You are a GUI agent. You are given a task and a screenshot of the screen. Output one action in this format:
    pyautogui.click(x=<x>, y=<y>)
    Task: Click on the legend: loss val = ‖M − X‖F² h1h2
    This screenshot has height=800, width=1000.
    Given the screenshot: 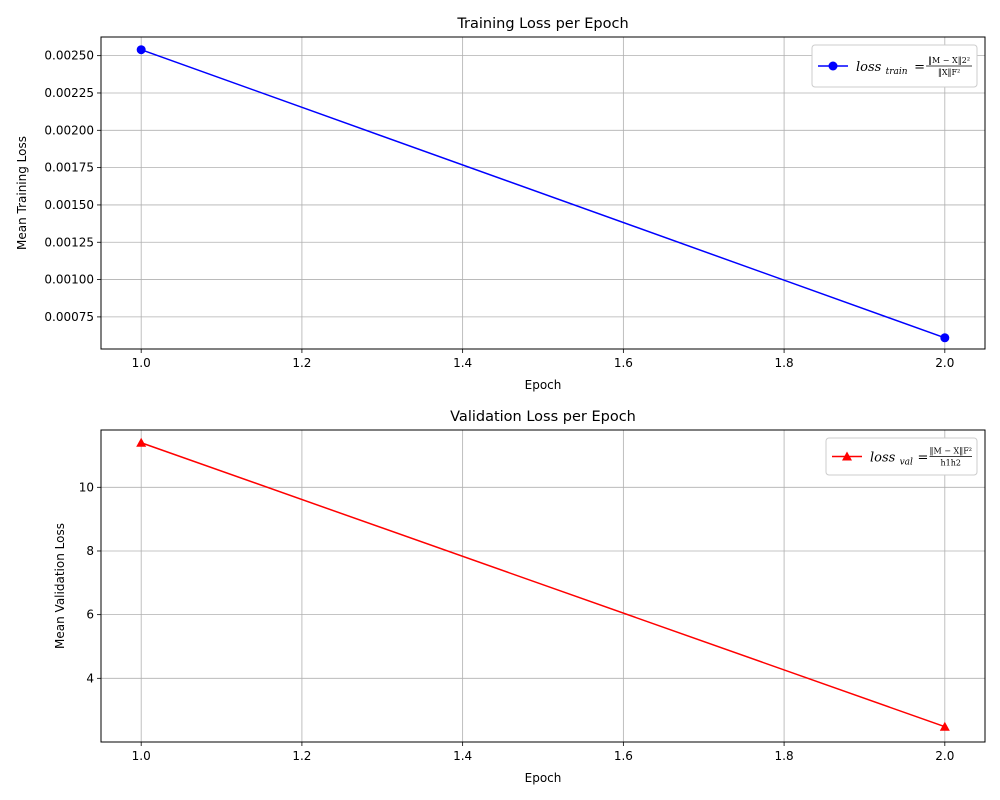 What is the action you would take?
    pyautogui.click(x=901, y=456)
    